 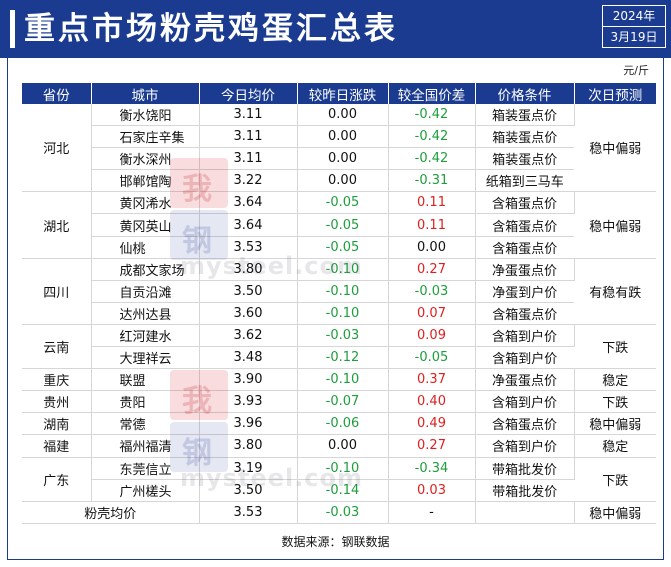 I want to click on summary-condition, so click(x=525, y=512).